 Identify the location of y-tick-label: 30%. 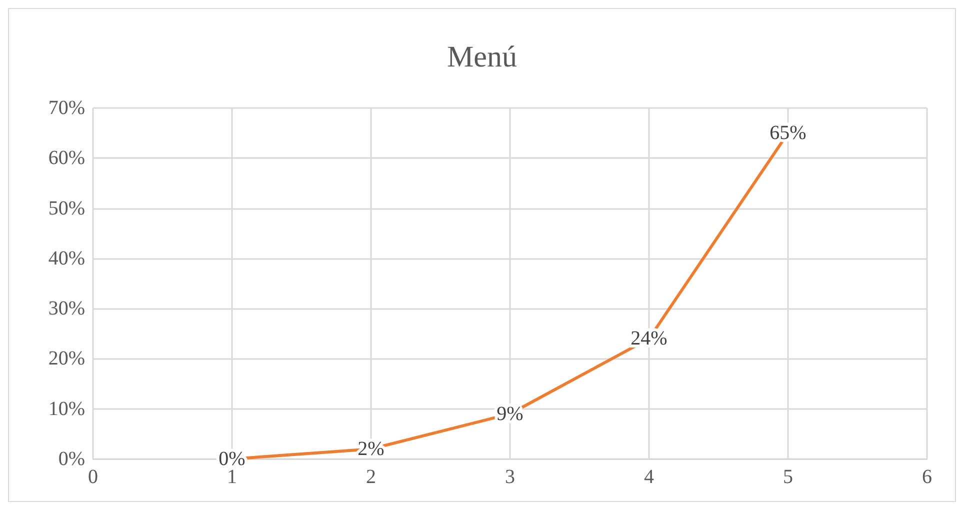
(66, 309).